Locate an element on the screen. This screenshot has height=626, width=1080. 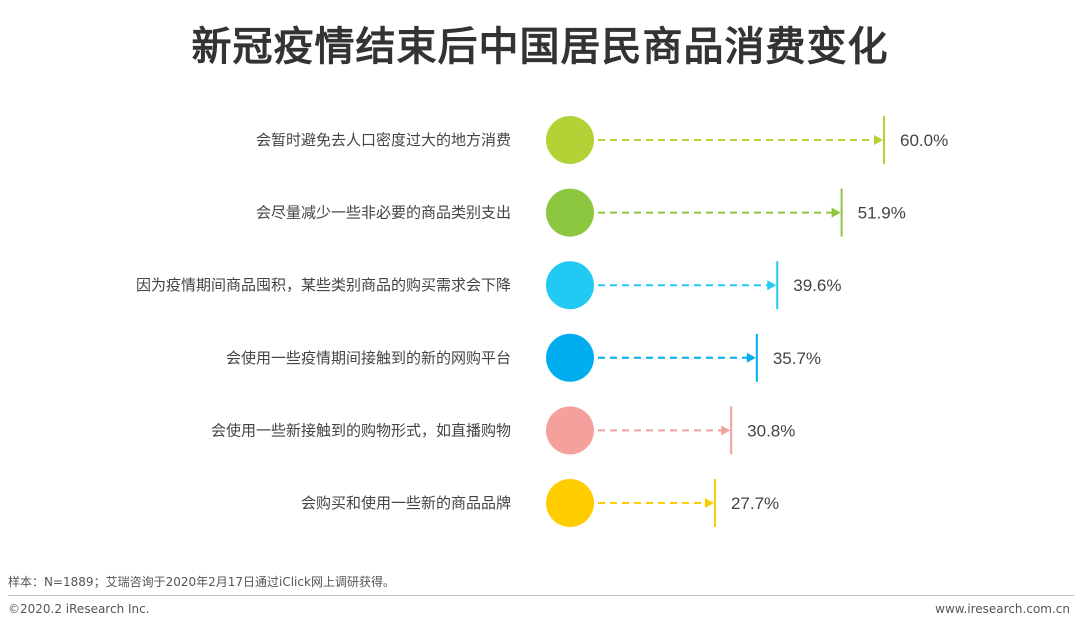
category-label: 会购买和使用一些新的商品品牌 is located at coordinates (406, 503).